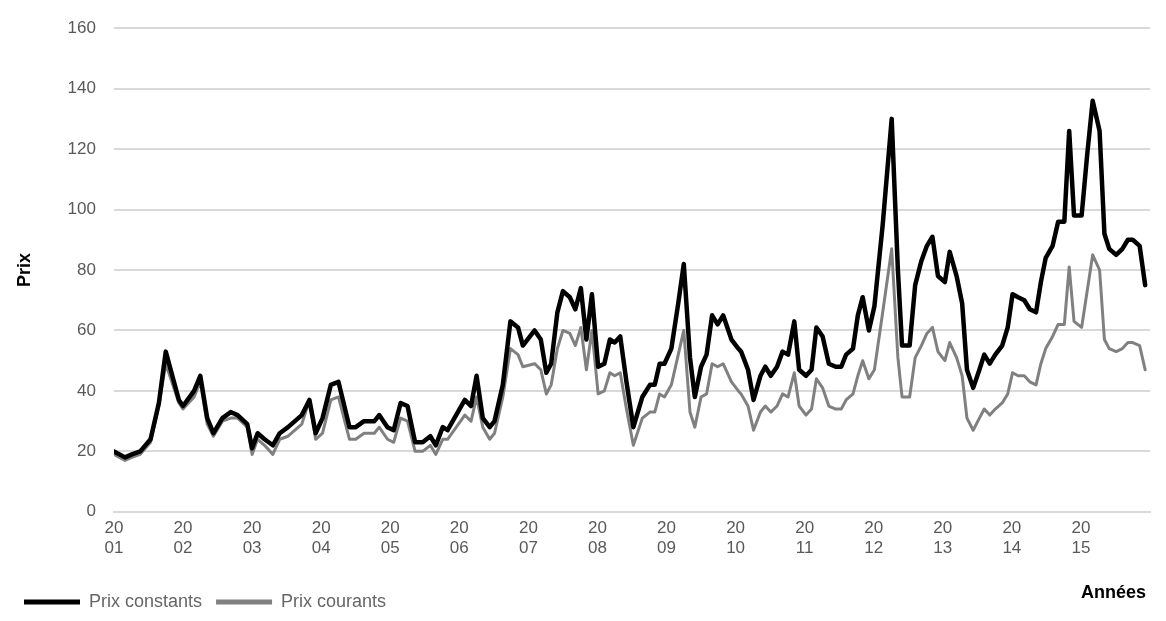  Describe the element at coordinates (81, 27) in the screenshot. I see `y-tick-label: 160` at that location.